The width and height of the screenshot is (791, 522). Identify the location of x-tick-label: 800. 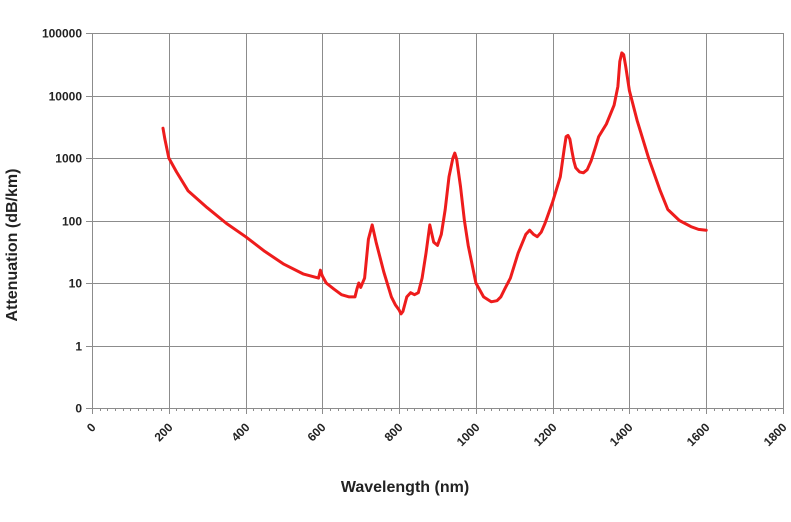
(394, 432).